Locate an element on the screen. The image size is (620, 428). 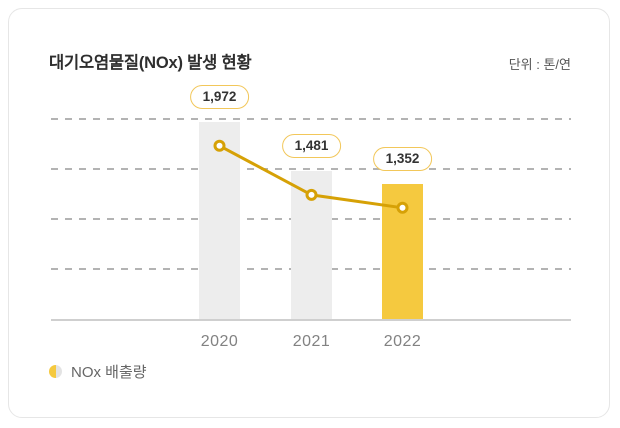
x-axis-line is located at coordinates (311, 320).